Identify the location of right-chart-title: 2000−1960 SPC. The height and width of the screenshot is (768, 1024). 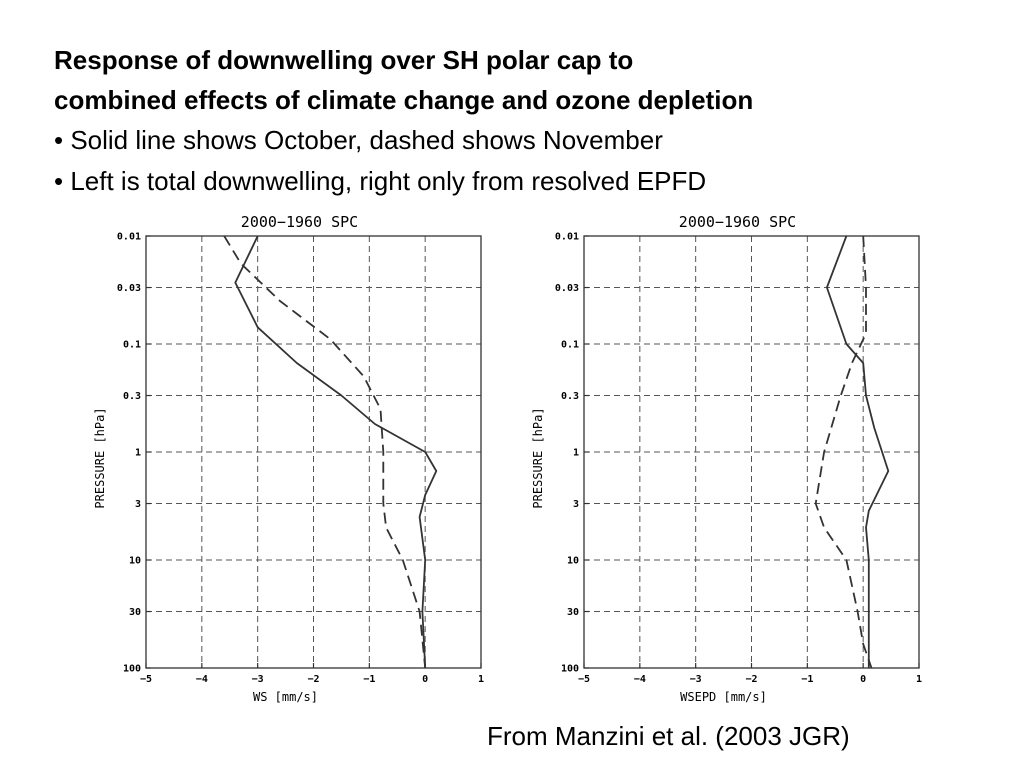
(737, 222).